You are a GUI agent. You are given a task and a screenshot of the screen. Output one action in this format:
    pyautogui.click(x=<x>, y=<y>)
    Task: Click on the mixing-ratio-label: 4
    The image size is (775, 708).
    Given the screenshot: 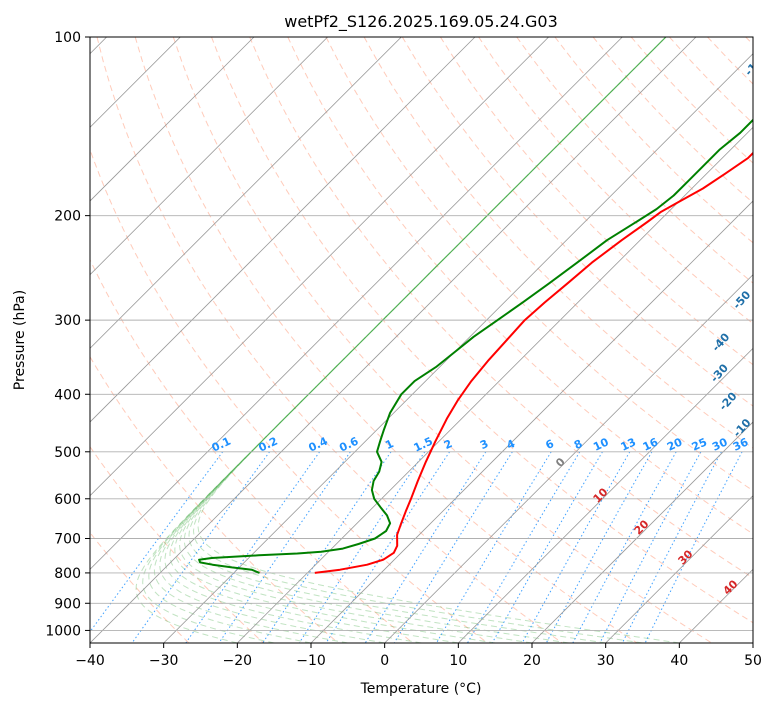 What is the action you would take?
    pyautogui.click(x=511, y=444)
    